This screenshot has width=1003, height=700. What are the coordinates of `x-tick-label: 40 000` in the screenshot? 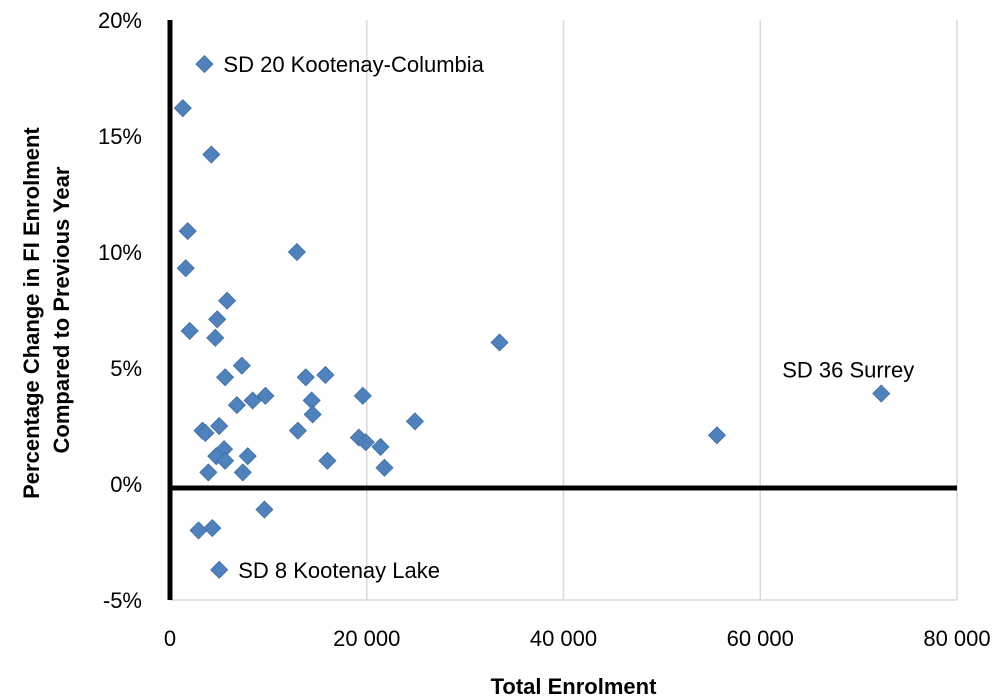 It's located at (563, 638).